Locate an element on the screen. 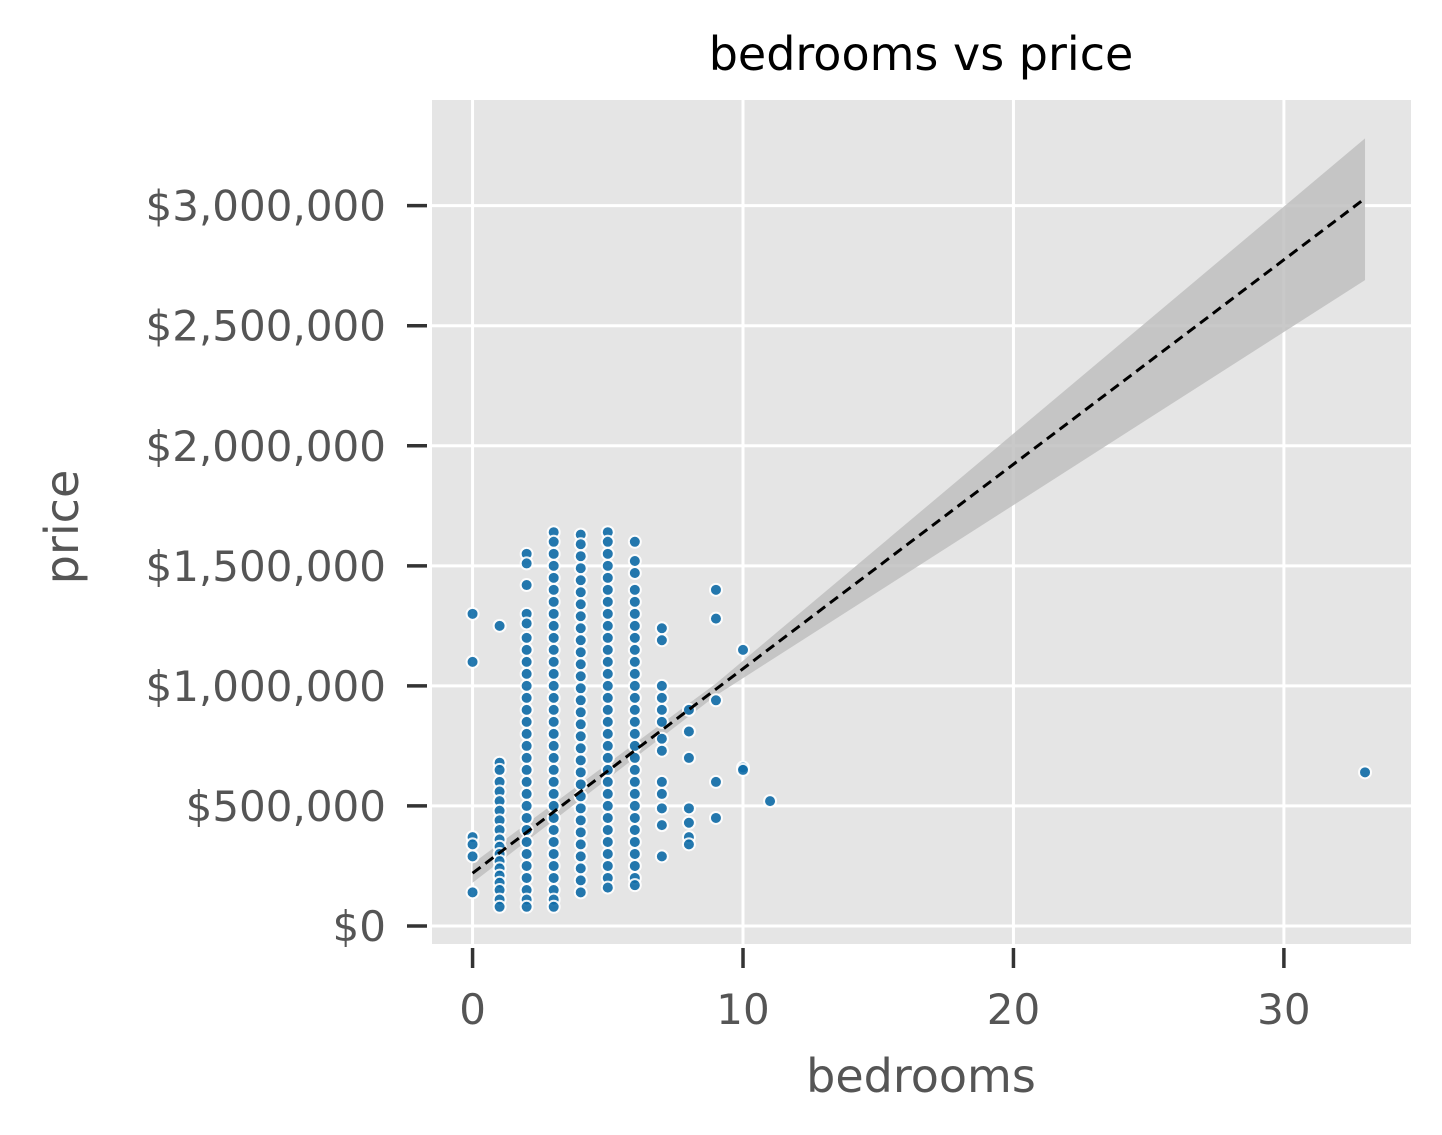 The image size is (1442, 1135). y-tick-label: $2,500,000 is located at coordinates (266, 326).